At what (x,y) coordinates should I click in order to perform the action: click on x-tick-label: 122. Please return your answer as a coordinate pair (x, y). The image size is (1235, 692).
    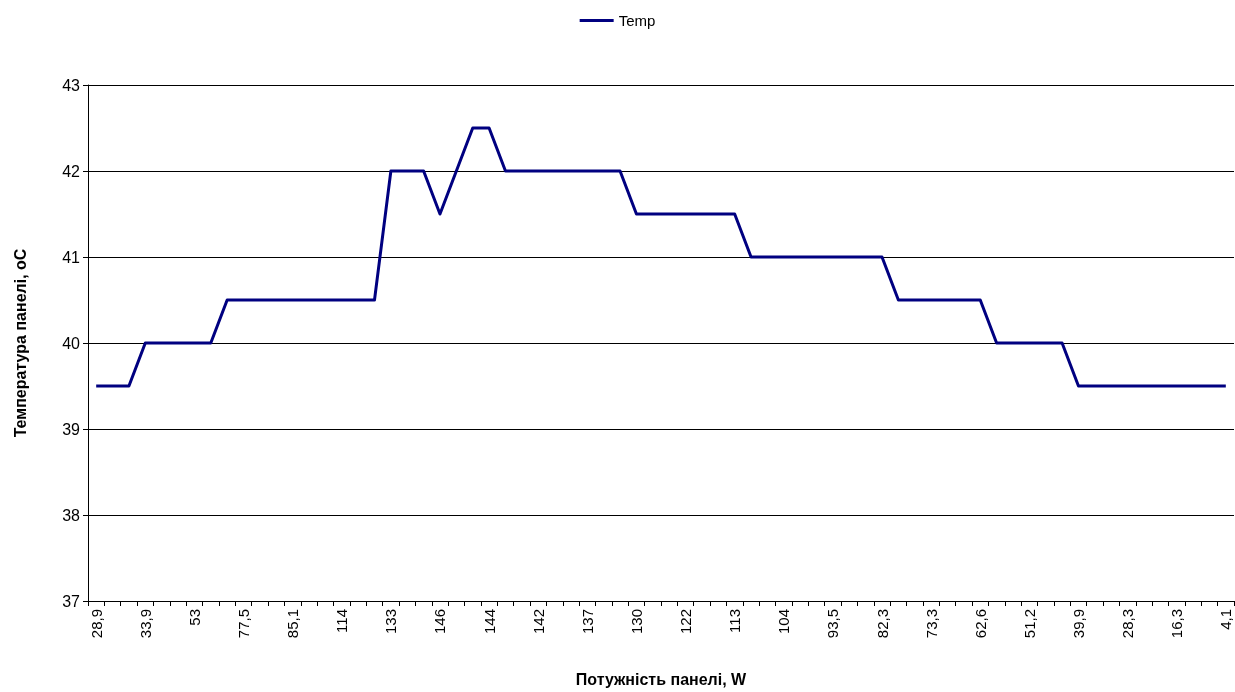
    Looking at the image, I should click on (686, 622).